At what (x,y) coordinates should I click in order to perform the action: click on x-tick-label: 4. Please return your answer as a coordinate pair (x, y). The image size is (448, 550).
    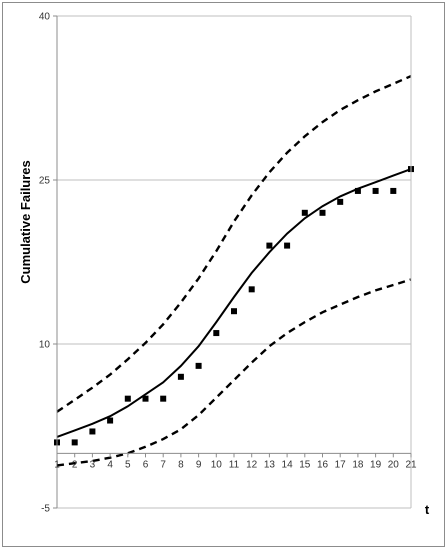
    Looking at the image, I should click on (110, 464).